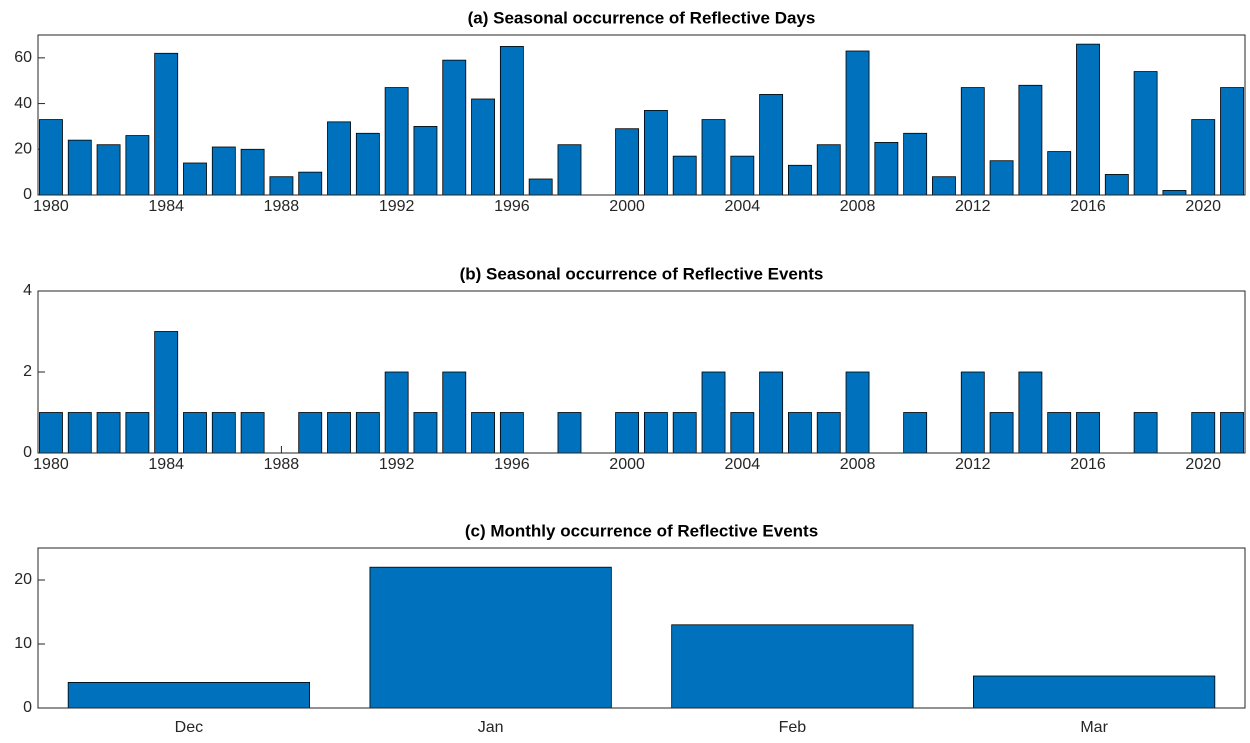 The width and height of the screenshot is (1250, 743). I want to click on y-tick-label: 4, so click(27, 290).